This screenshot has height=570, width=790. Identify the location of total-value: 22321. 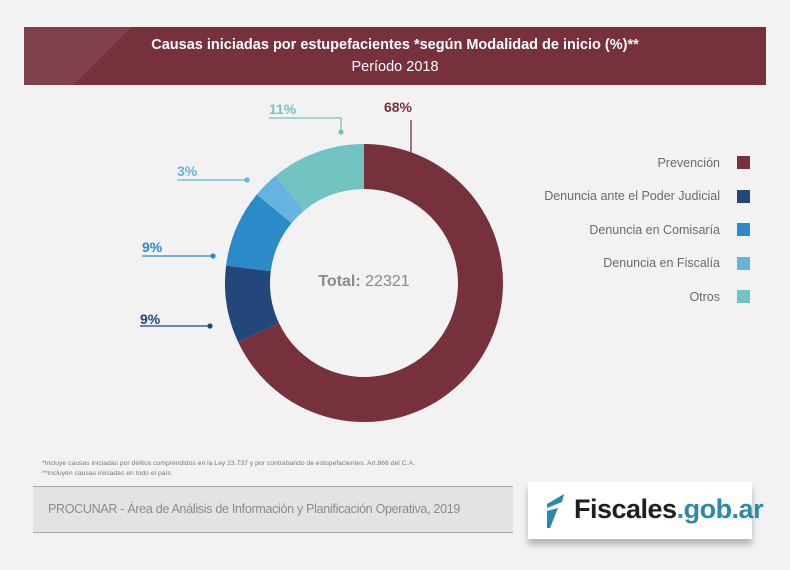
(387, 281).